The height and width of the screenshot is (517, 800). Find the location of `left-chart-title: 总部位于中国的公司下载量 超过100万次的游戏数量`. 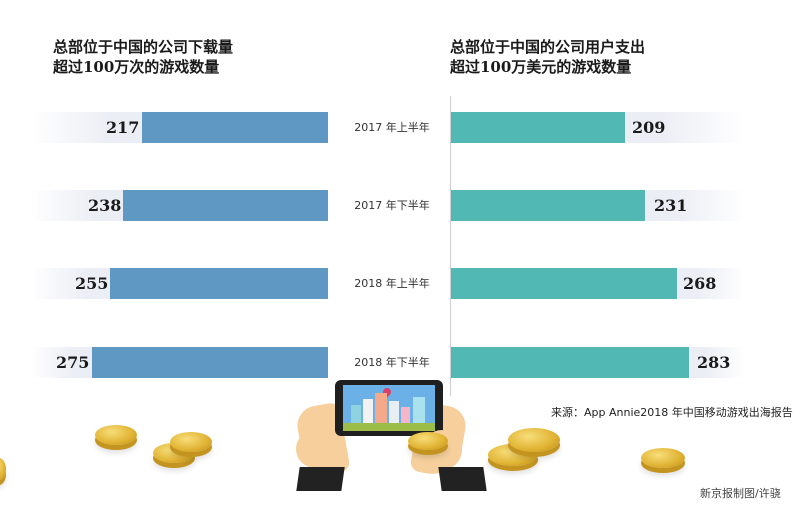

left-chart-title: 总部位于中国的公司下载量 超过100万次的游戏数量 is located at coordinates (143, 57).